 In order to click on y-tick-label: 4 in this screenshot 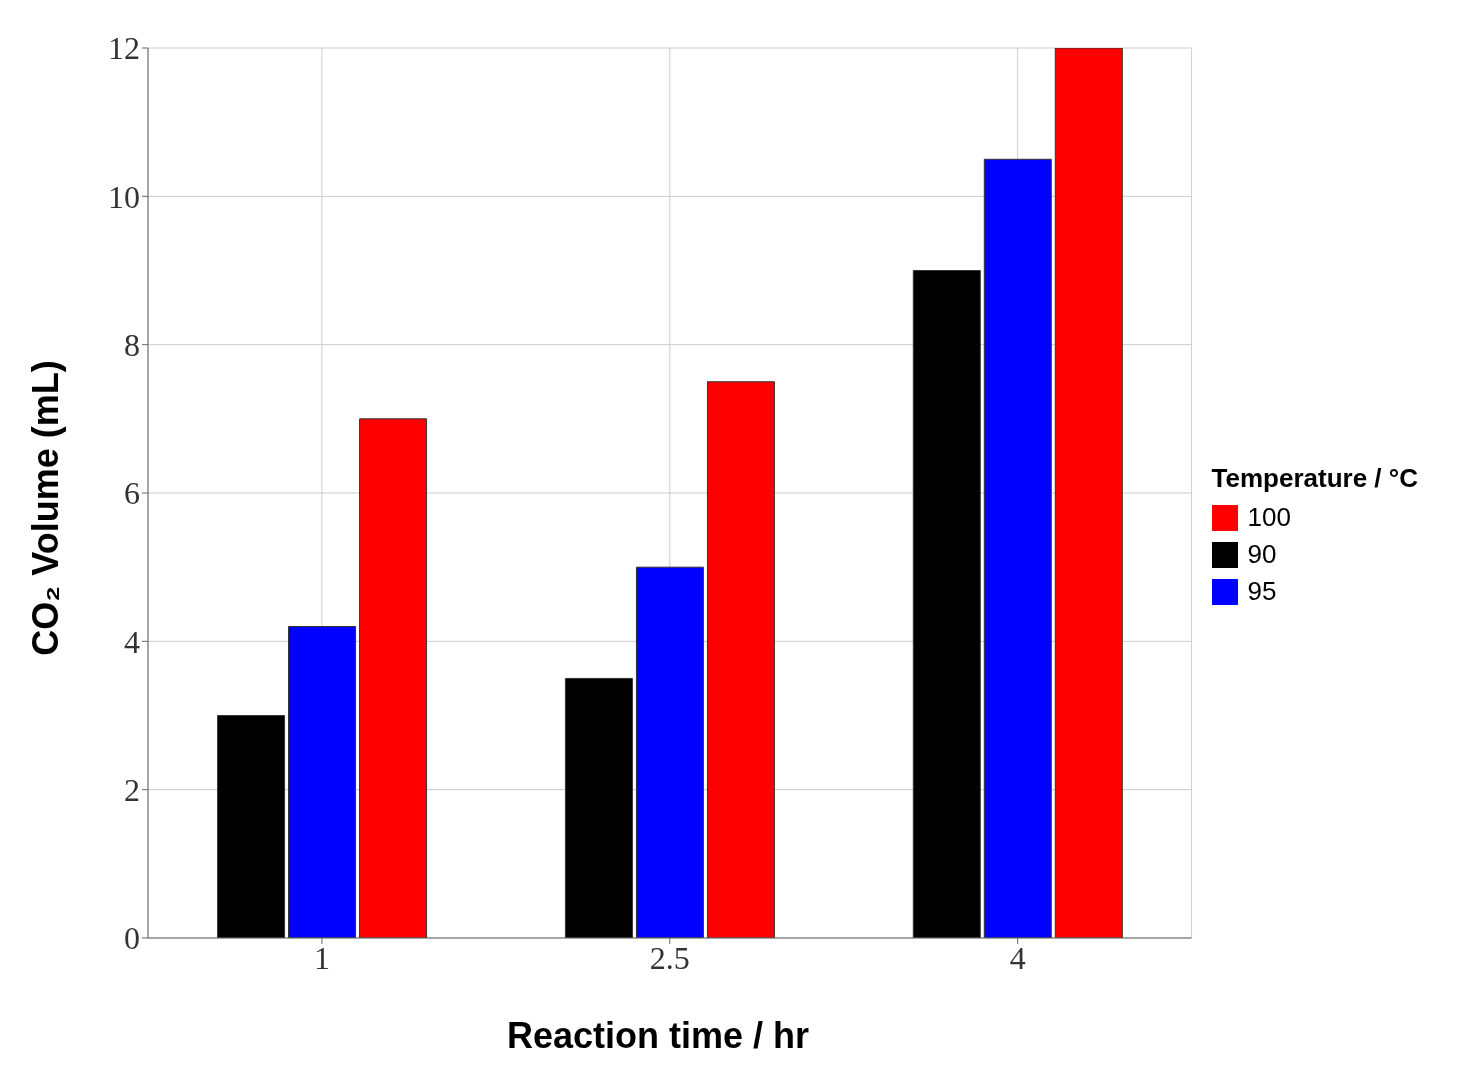, I will do `click(132, 641)`.